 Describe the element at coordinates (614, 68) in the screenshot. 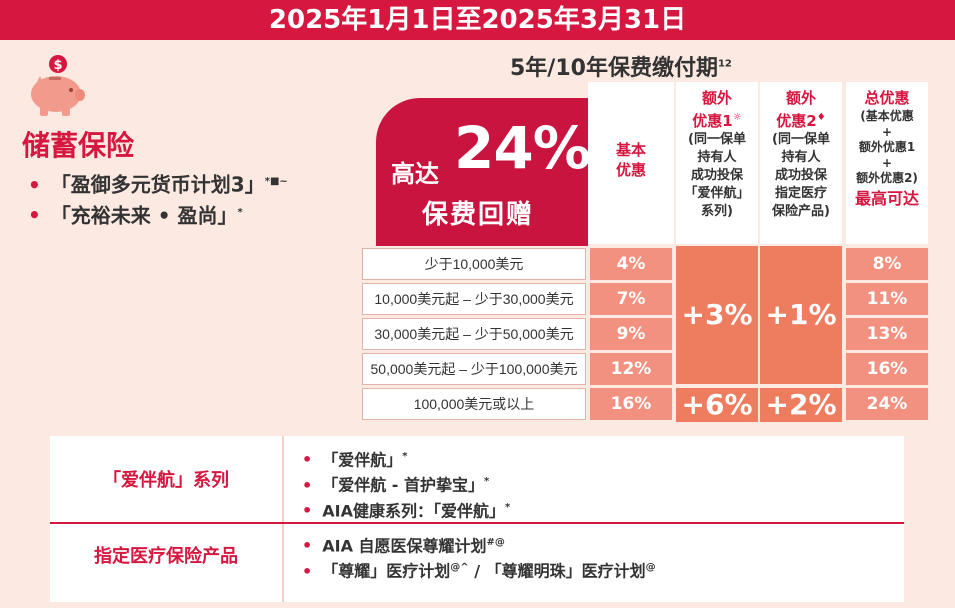

I see `payment-period-label: 5年/10年保费缴付期` at that location.